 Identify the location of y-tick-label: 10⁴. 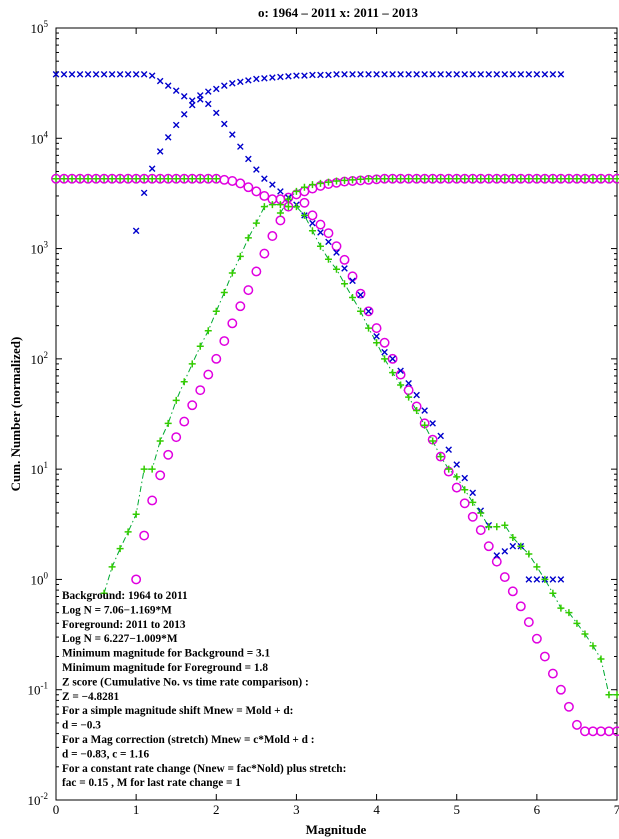
(40, 137).